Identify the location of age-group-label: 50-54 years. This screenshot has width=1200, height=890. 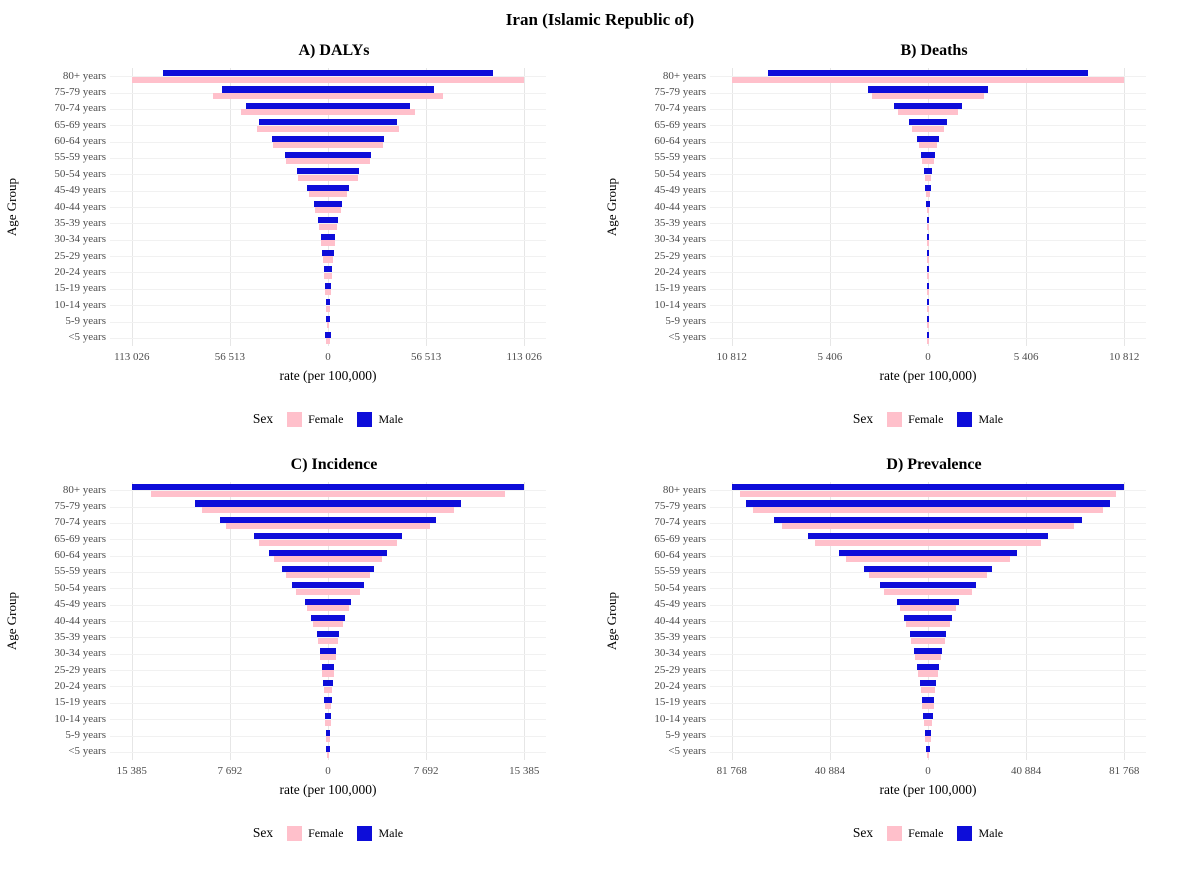
(680, 173).